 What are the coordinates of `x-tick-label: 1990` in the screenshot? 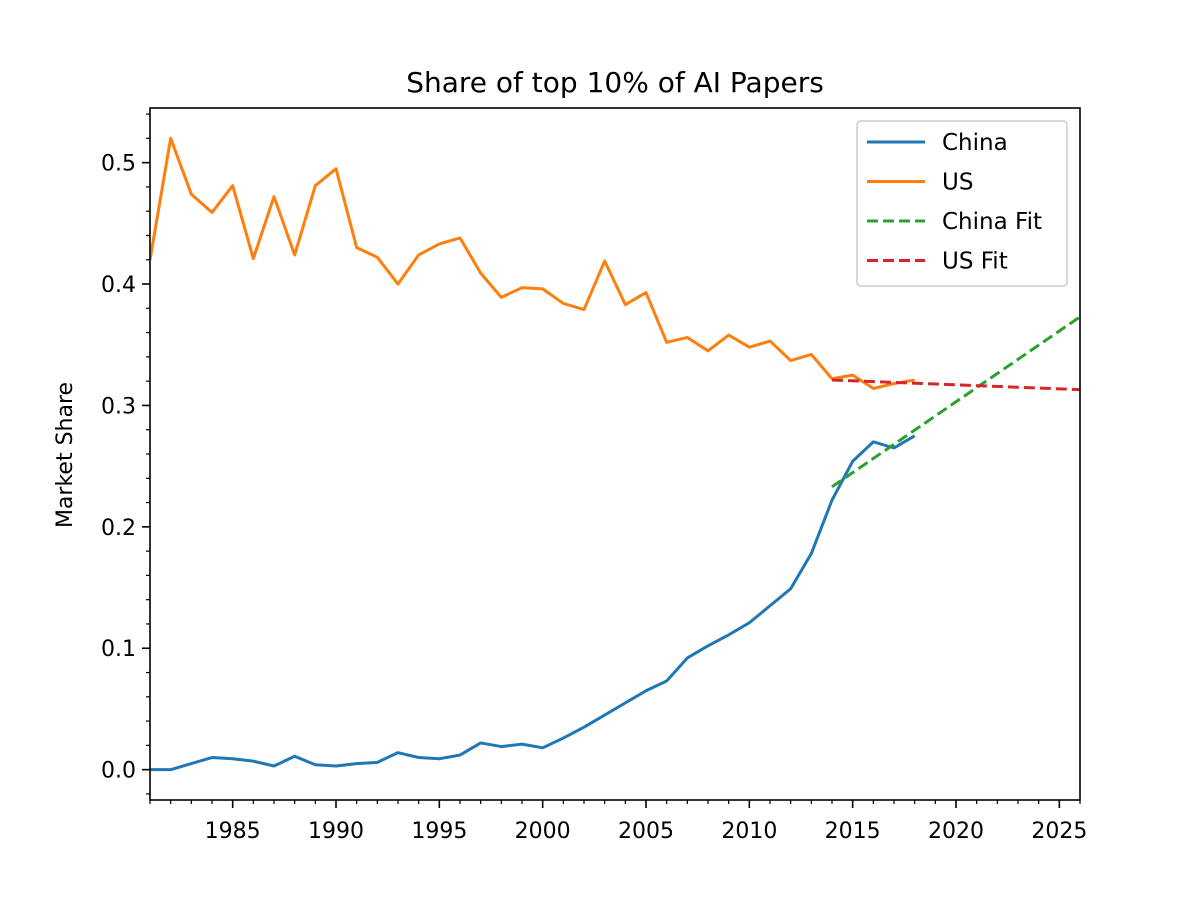 It's located at (336, 831).